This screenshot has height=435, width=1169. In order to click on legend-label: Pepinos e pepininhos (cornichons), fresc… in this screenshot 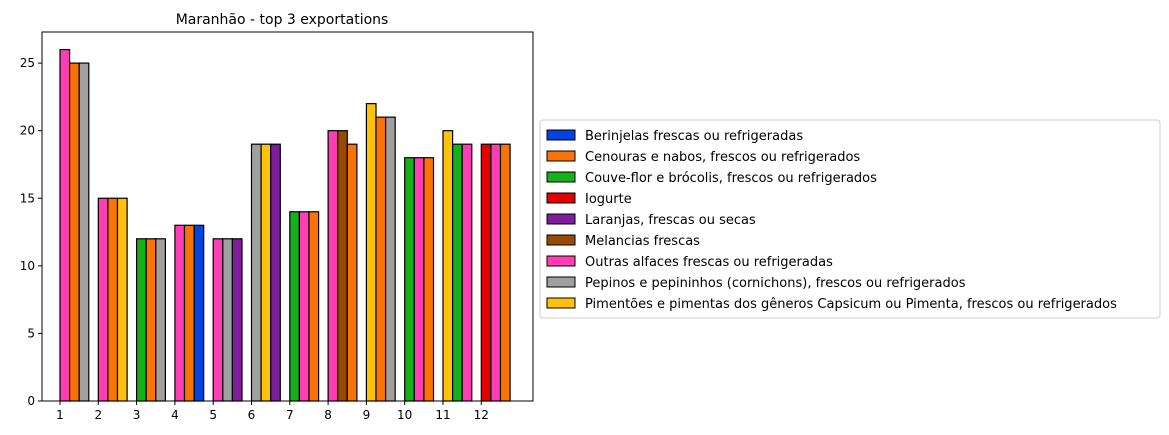, I will do `click(775, 283)`.